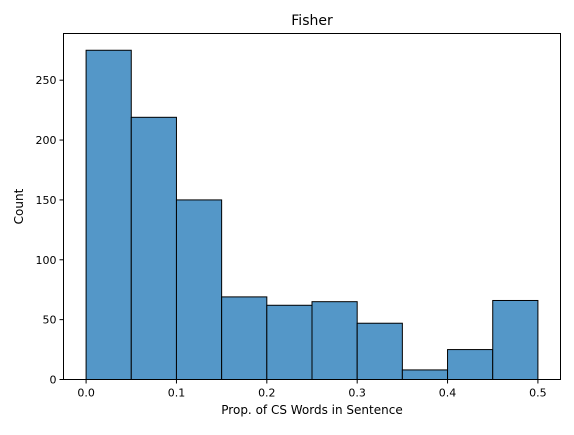  What do you see at coordinates (86, 393) in the screenshot?
I see `x-tick-label: 0.0` at bounding box center [86, 393].